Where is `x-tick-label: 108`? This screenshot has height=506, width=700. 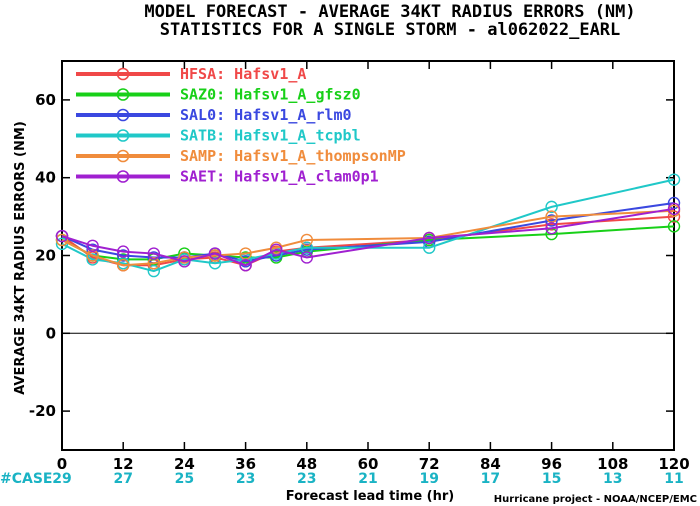 x-tick-label: 108 is located at coordinates (612, 464).